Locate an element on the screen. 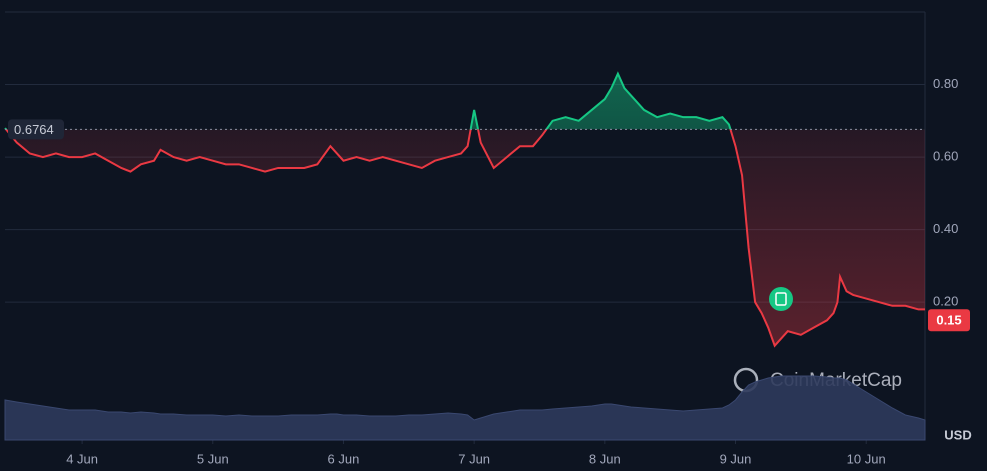  current-price-box is located at coordinates (949, 320).